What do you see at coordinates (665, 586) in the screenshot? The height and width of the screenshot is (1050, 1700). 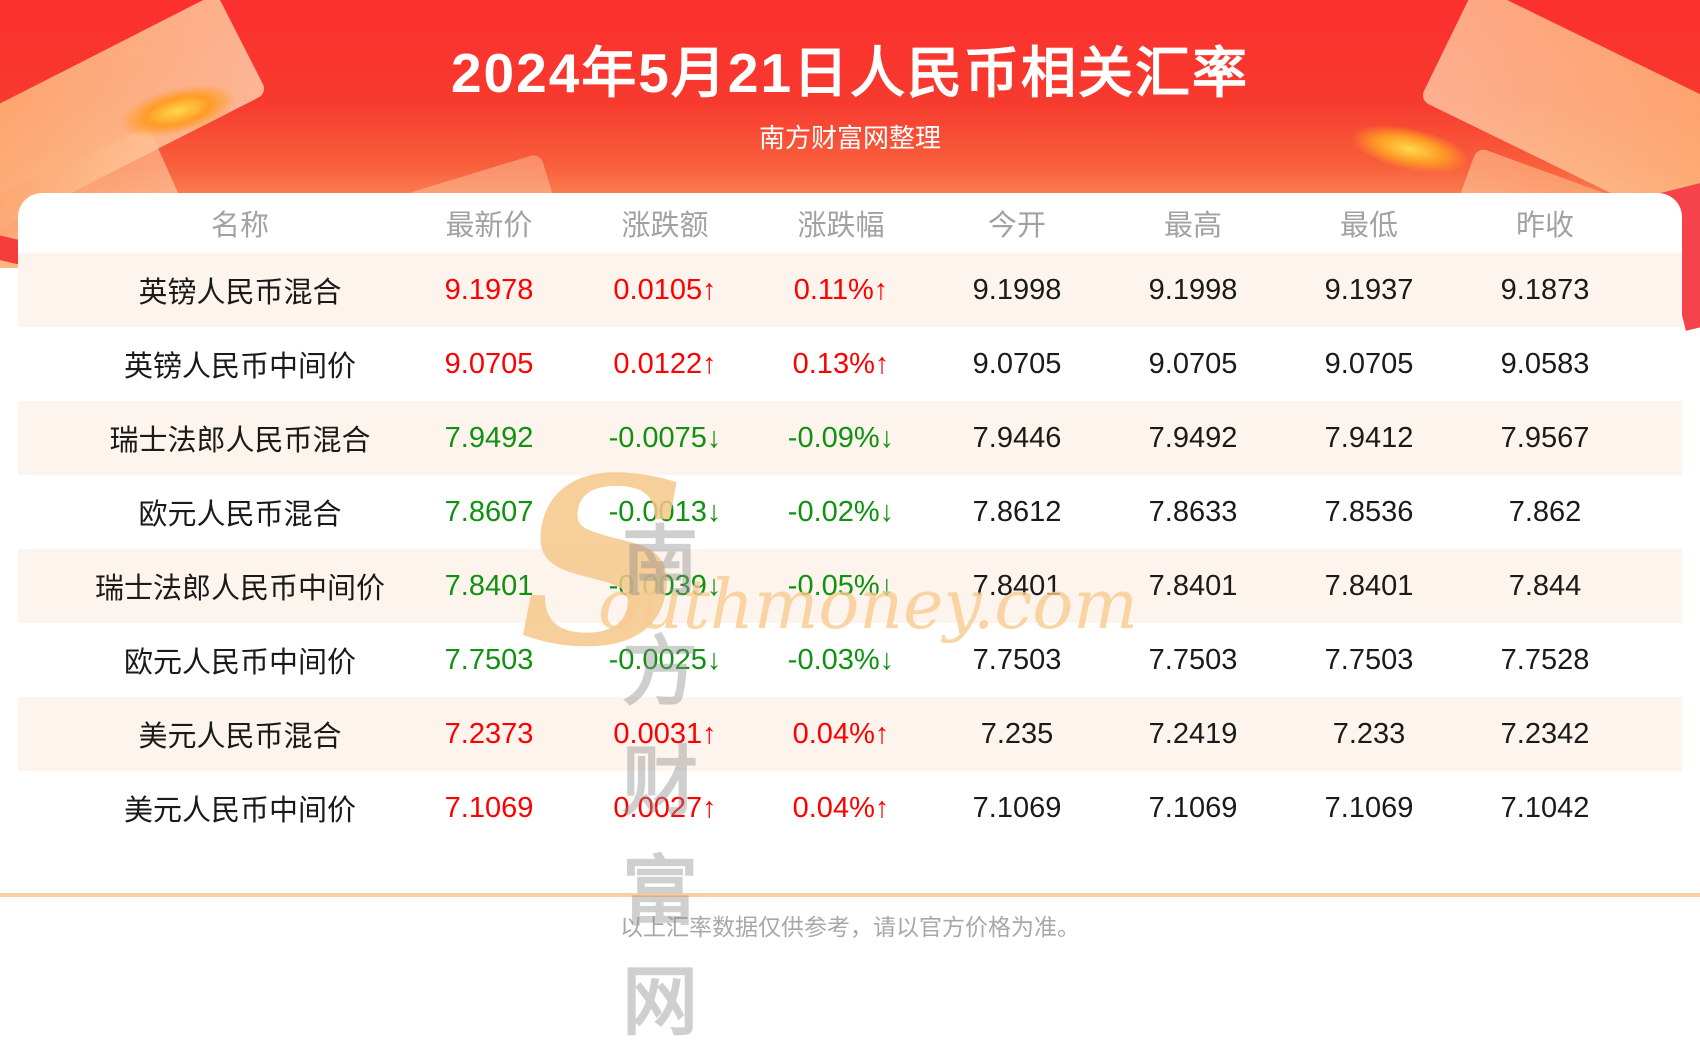 I see `change-amount: -0.0039↓` at bounding box center [665, 586].